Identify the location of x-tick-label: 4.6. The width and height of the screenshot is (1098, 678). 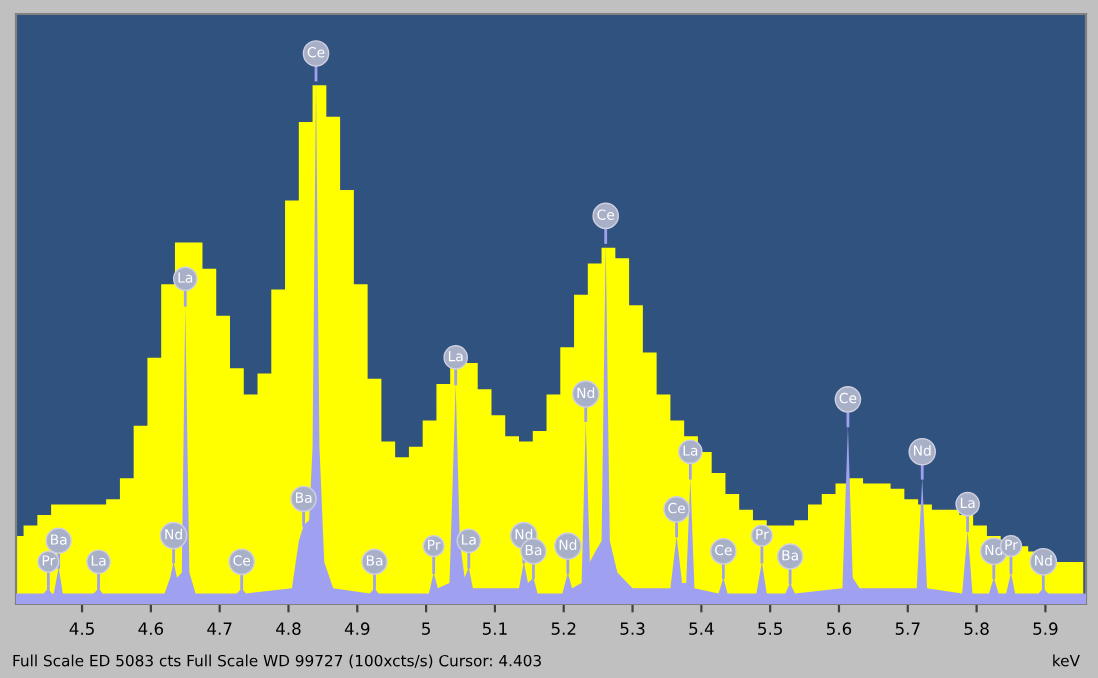
(151, 628).